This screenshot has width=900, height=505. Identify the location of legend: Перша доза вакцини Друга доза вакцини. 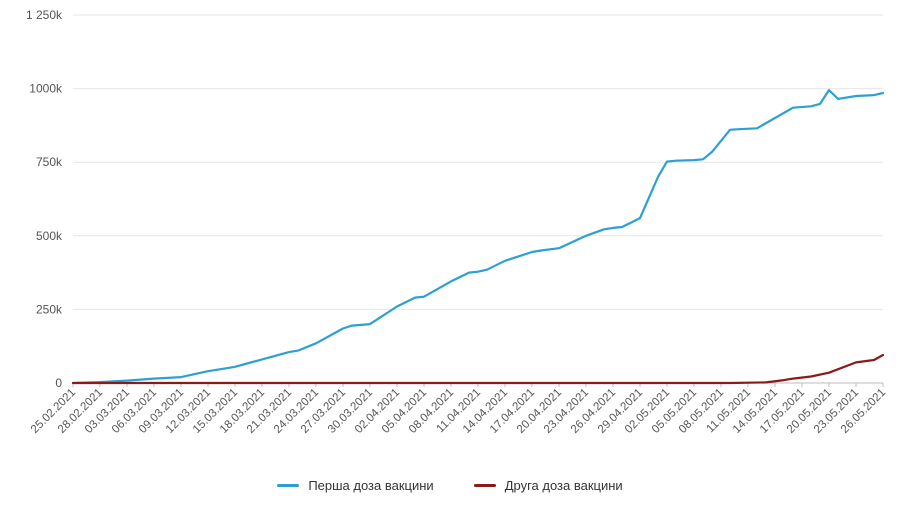
(450, 485).